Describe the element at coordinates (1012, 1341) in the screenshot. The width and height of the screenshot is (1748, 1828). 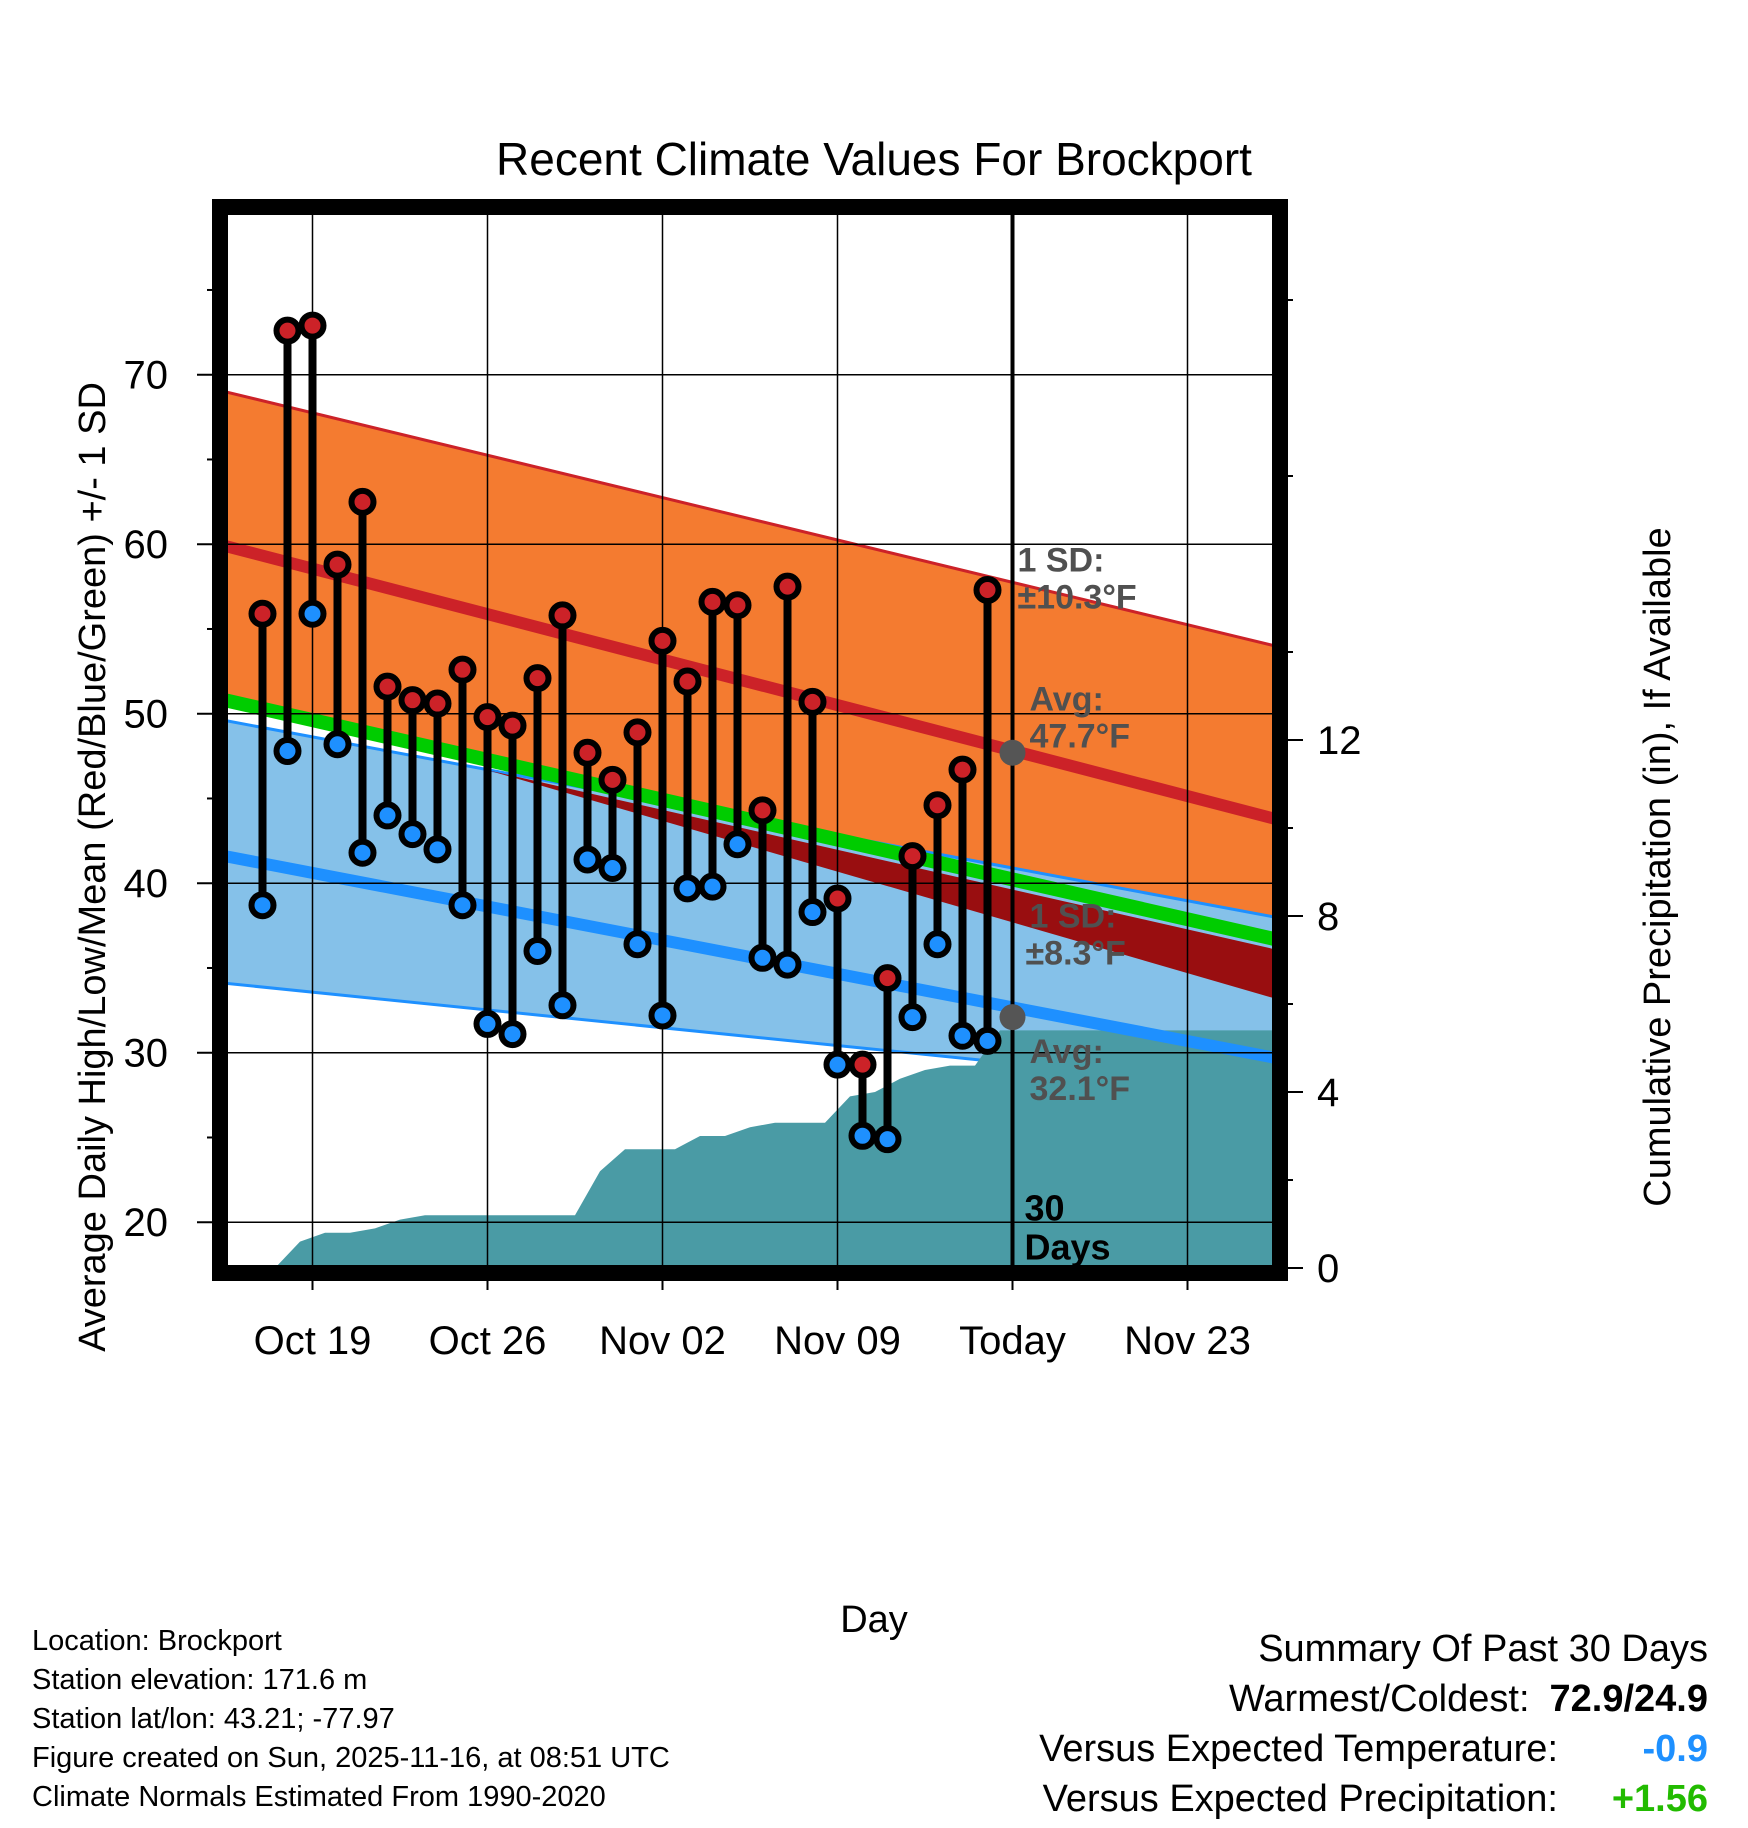
I see `x-tick-label: Today` at that location.